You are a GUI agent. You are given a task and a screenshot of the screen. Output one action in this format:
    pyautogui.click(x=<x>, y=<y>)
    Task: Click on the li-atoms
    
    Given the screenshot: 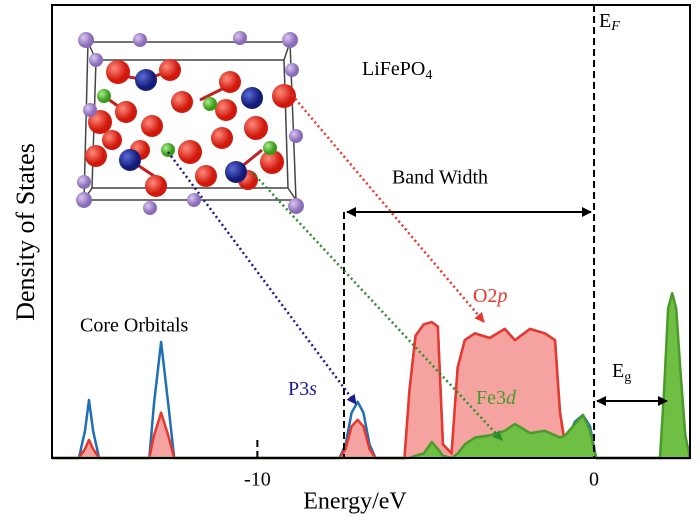 What is the action you would take?
    pyautogui.click(x=190, y=123)
    